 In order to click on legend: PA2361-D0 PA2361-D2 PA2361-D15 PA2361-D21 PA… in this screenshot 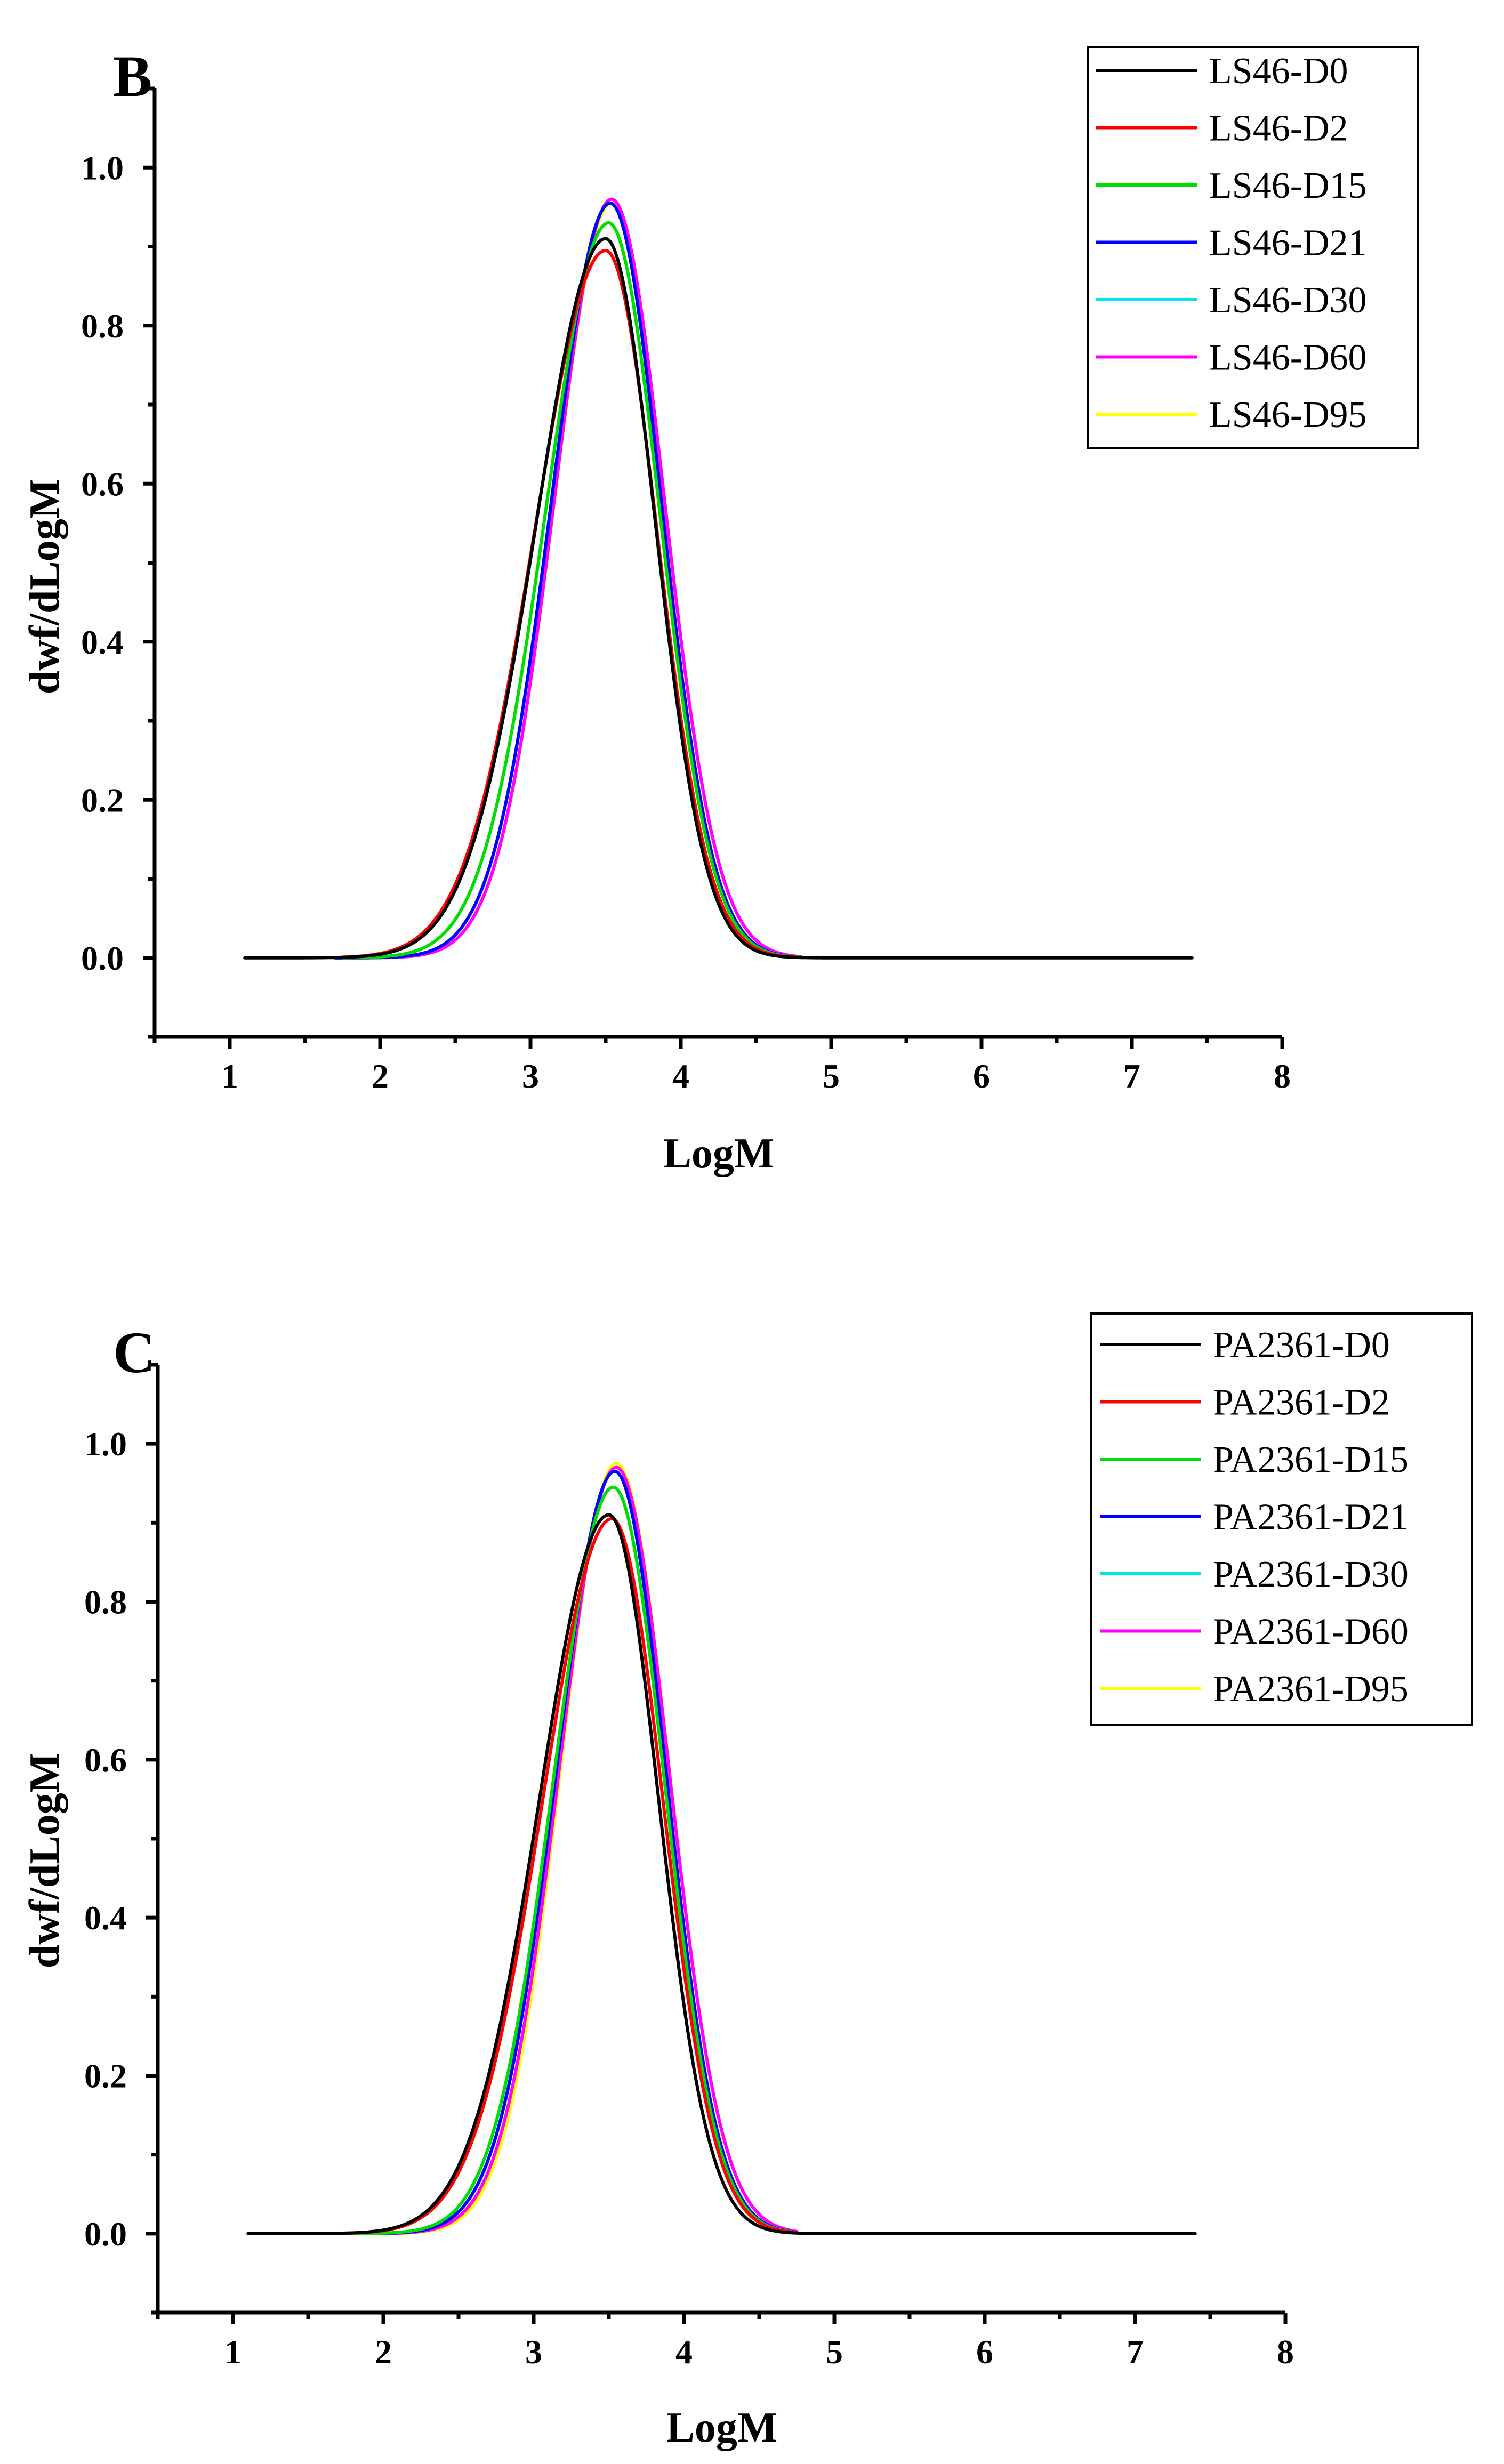, I will do `click(1281, 1519)`.